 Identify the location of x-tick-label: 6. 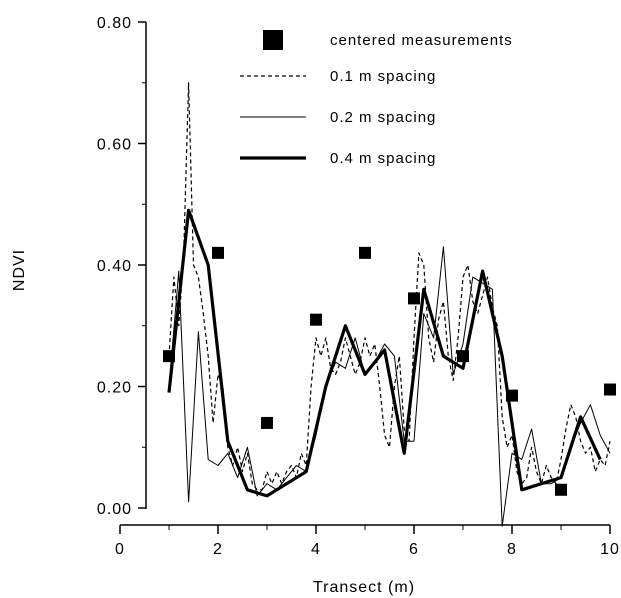
(414, 549).